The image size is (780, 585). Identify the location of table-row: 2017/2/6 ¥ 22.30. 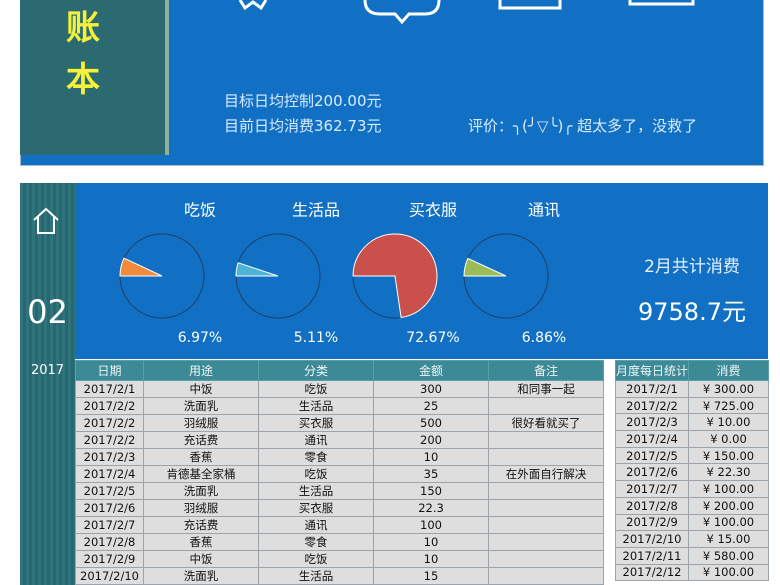
(692, 472).